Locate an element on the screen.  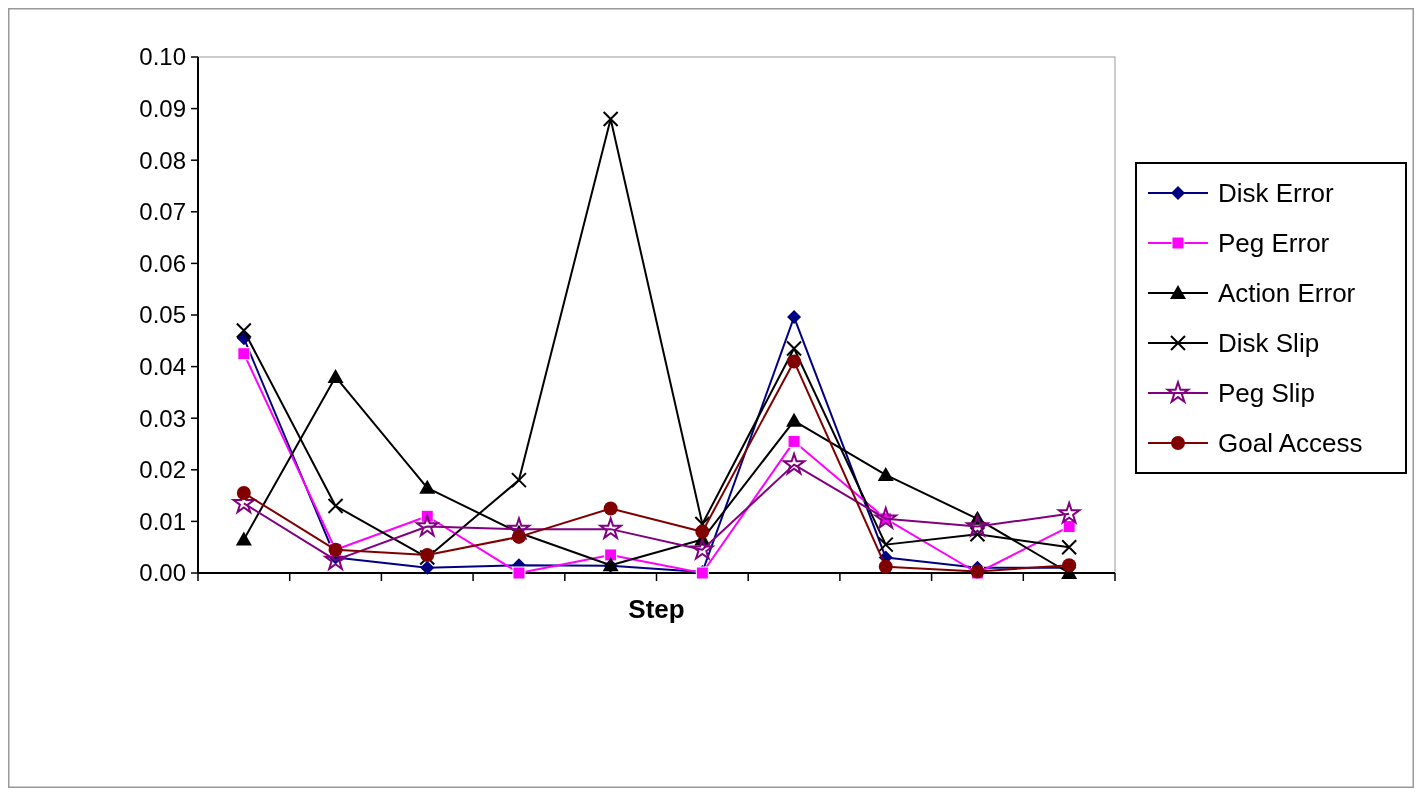
y-tick-label: 0.08 is located at coordinates (162, 160).